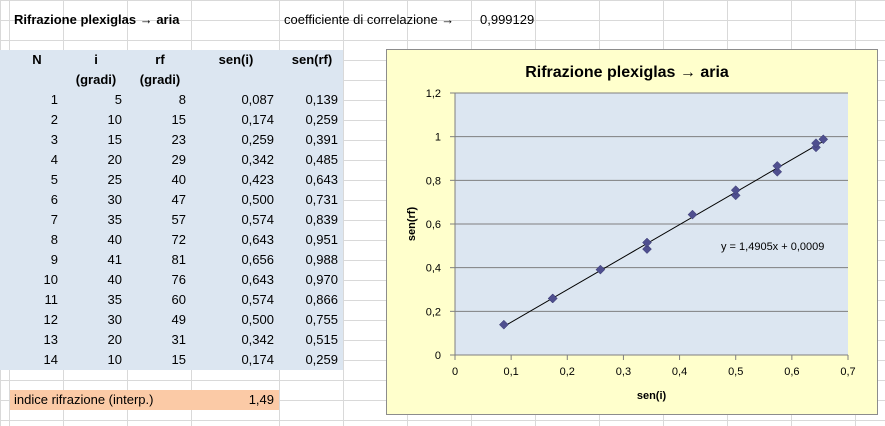 This screenshot has width=885, height=426. Describe the element at coordinates (261, 399) in the screenshot. I see `index-value: 1,49` at that location.